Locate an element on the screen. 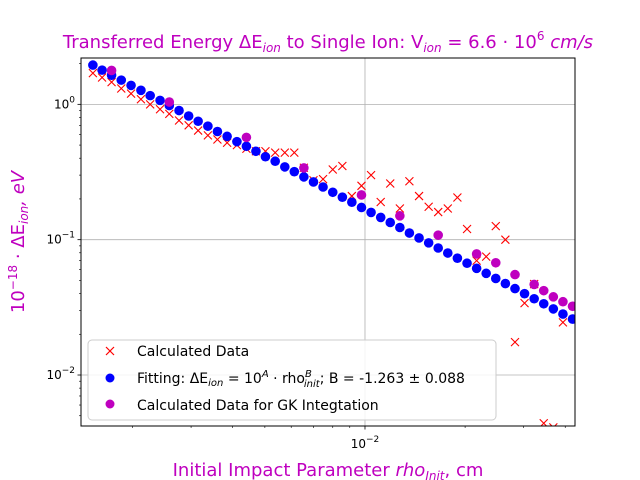 The width and height of the screenshot is (640, 480). legend-marker-calculated is located at coordinates (110, 351).